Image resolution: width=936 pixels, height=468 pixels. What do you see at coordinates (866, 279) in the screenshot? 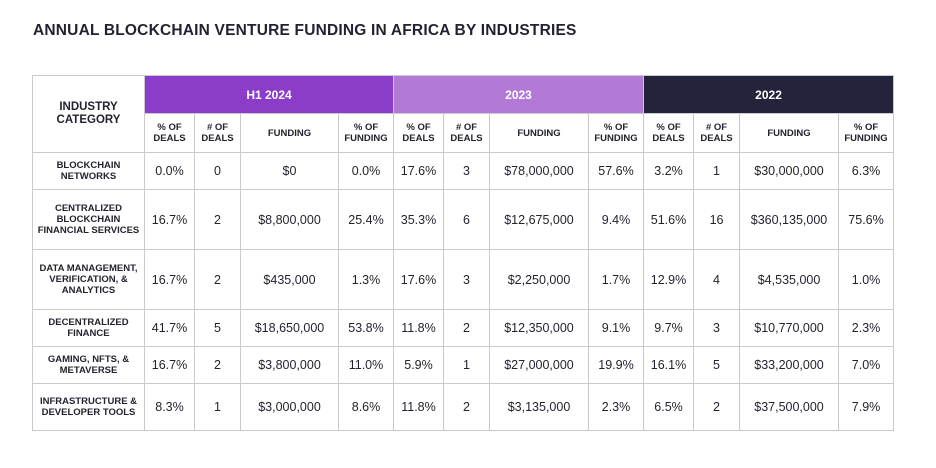
I see `table-cell: 1.0%` at bounding box center [866, 279].